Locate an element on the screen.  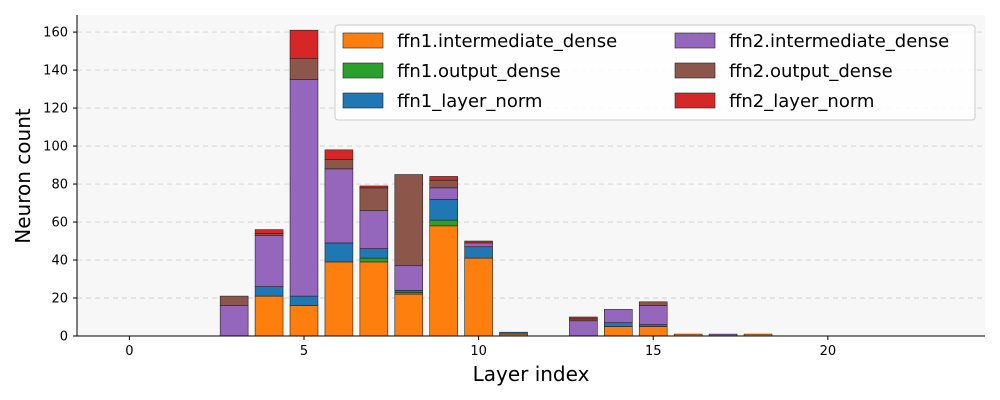
x-tick-label: 5 is located at coordinates (304, 351).